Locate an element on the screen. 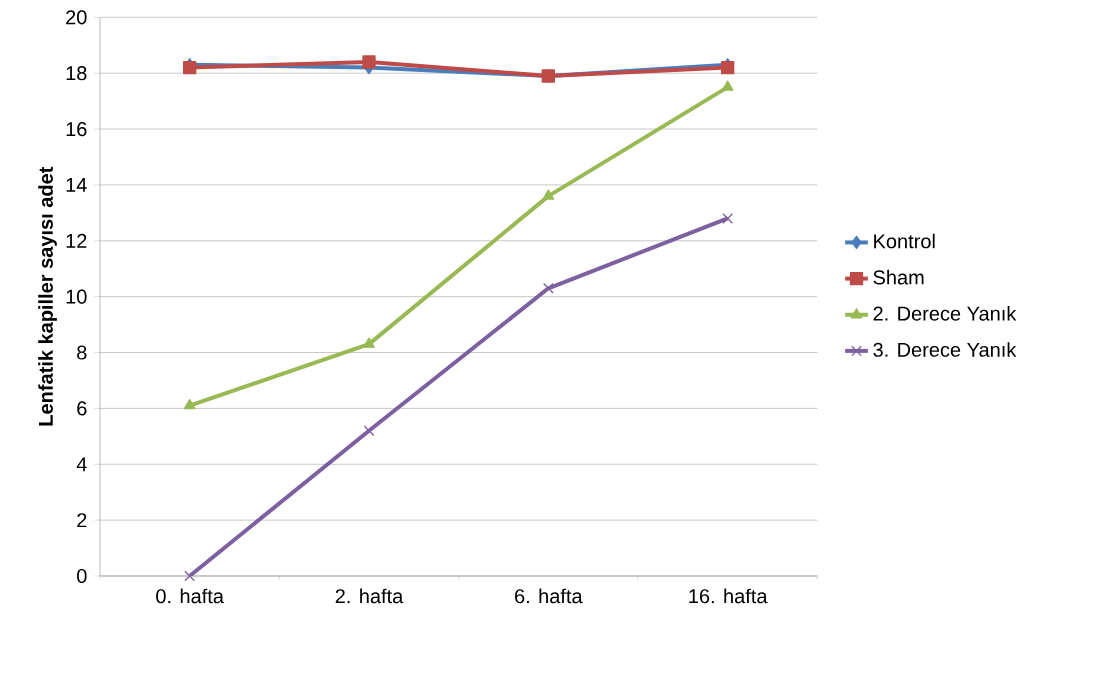 The height and width of the screenshot is (681, 1112). legend-label: Kontrol is located at coordinates (904, 241).